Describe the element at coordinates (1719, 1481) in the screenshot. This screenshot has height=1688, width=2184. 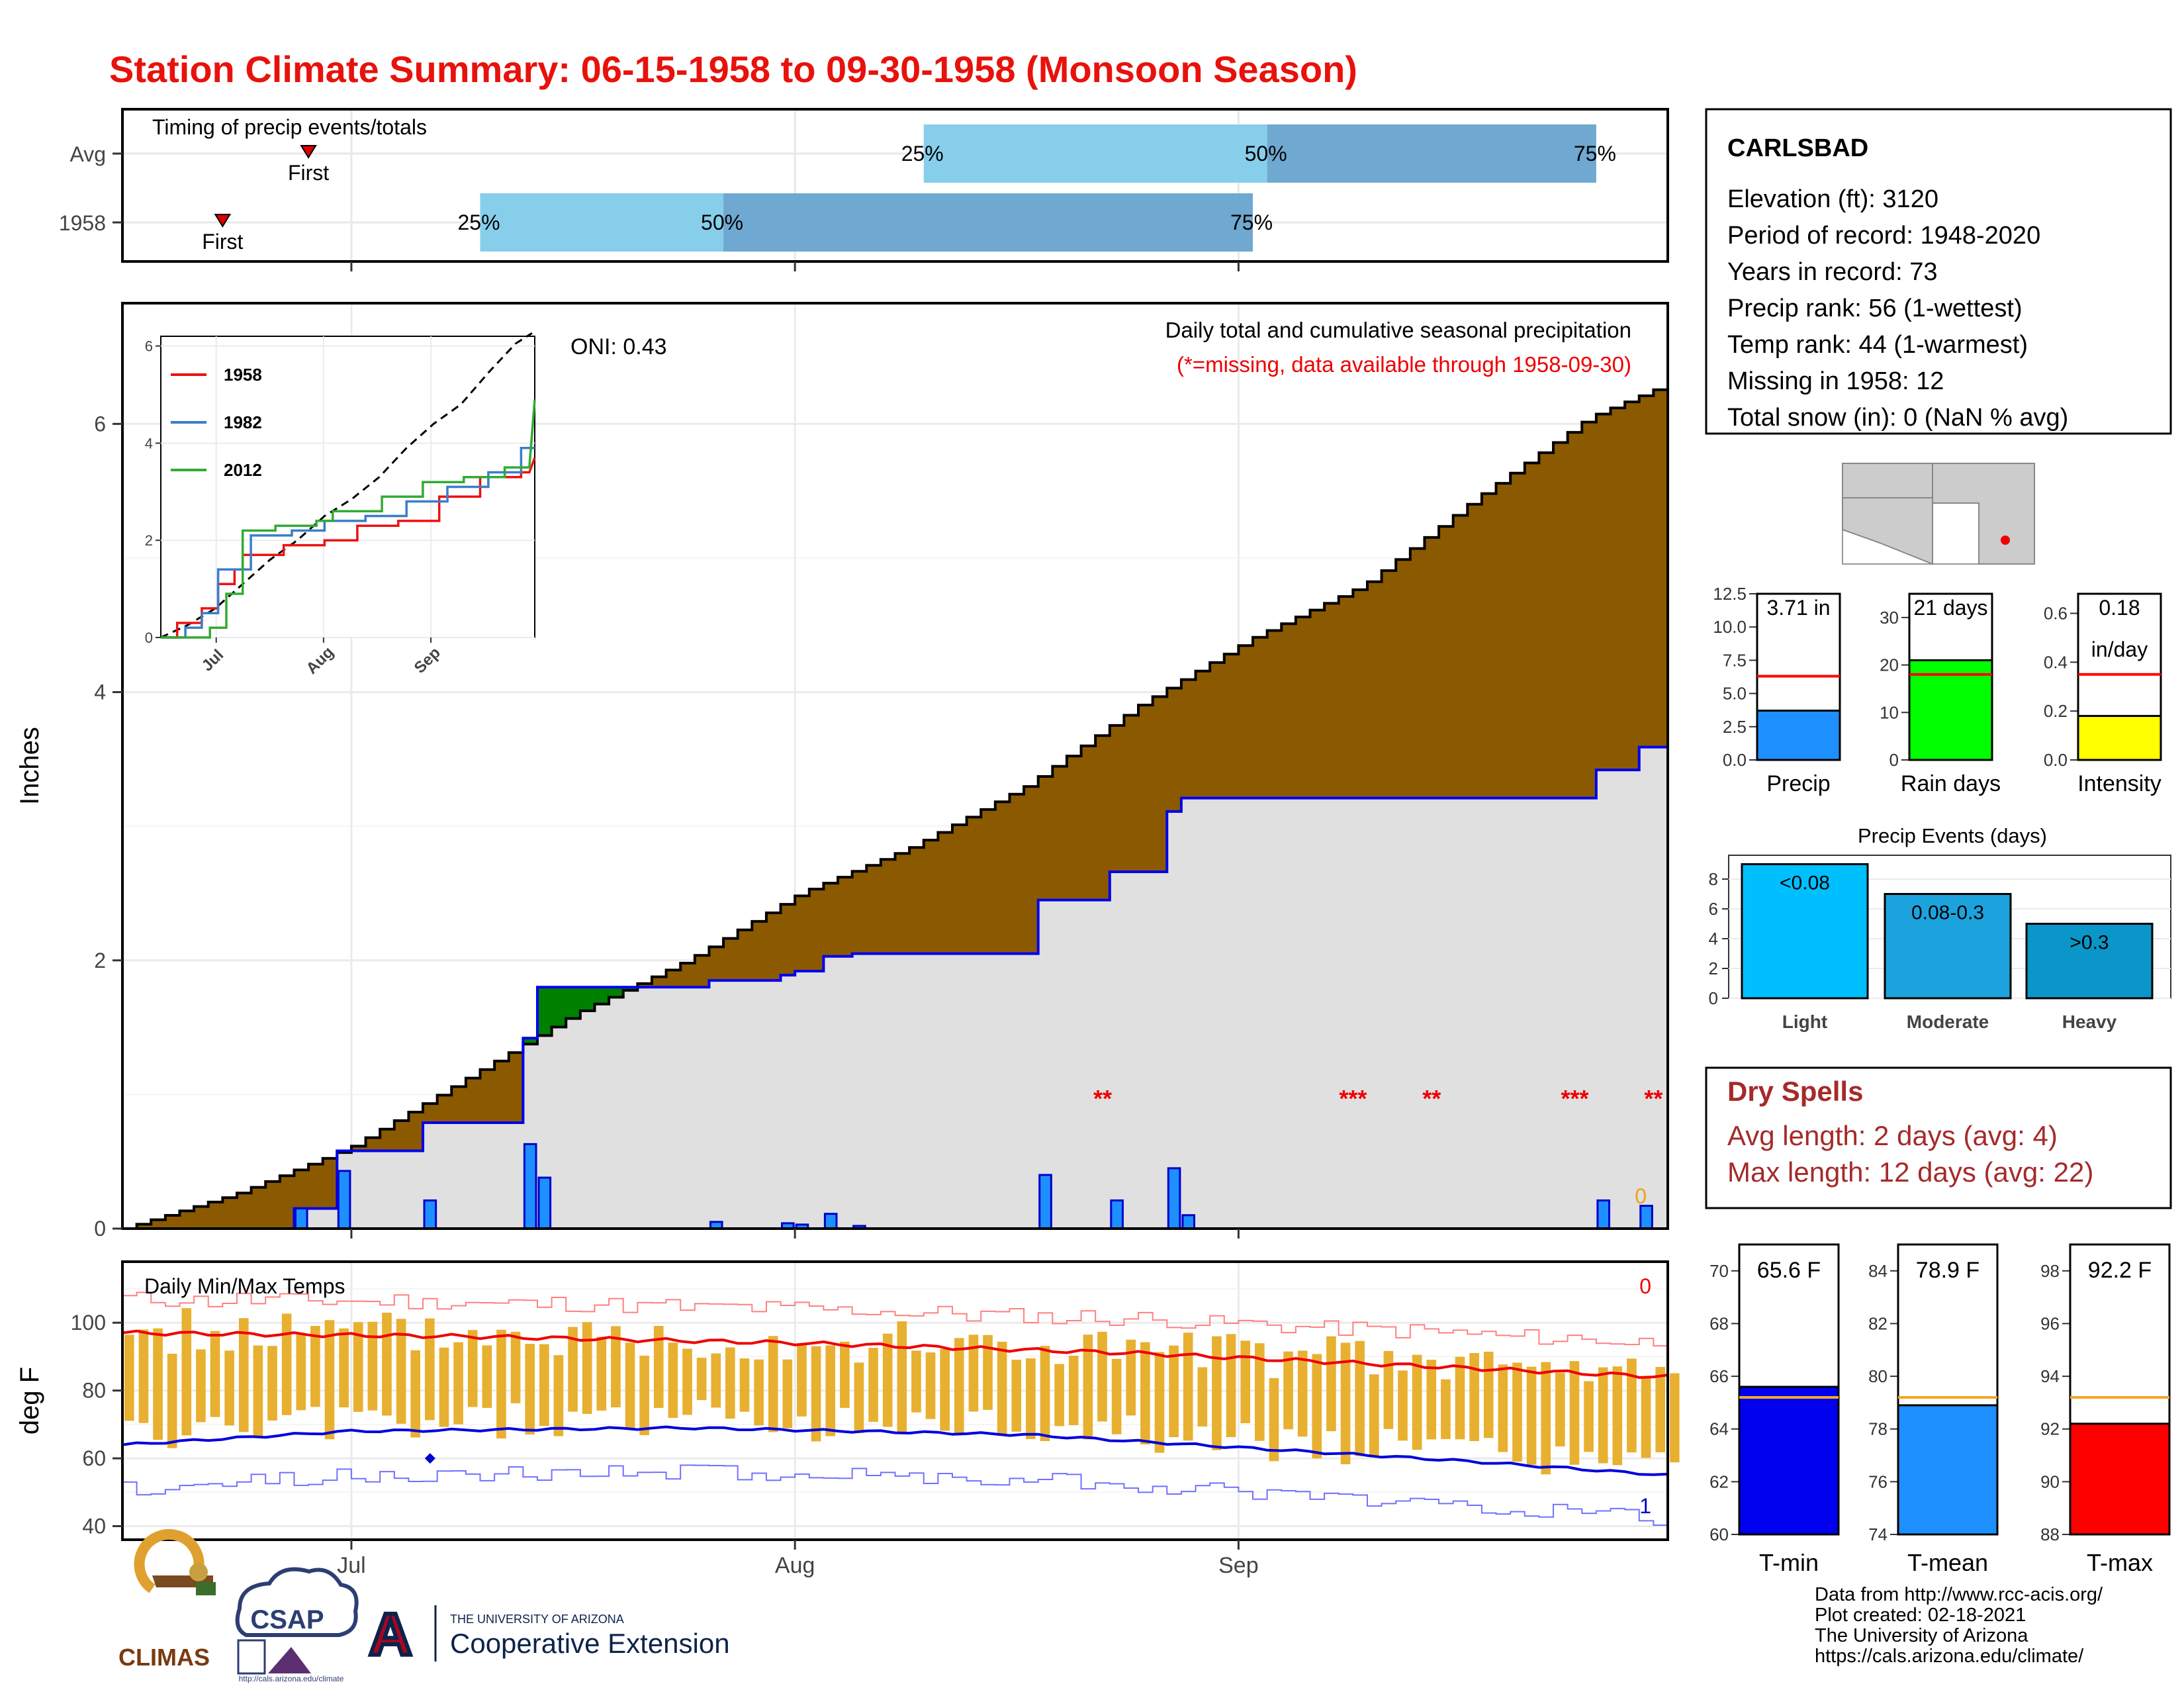
I see `temp-summary-y-tick-label: 62` at that location.